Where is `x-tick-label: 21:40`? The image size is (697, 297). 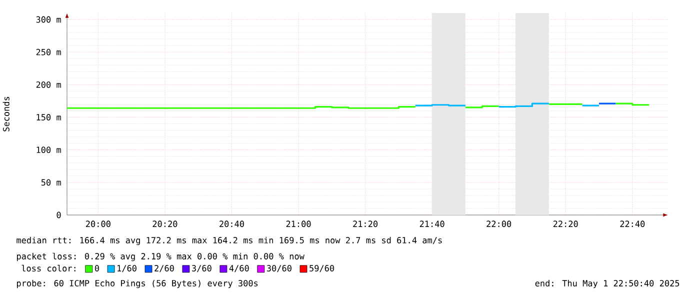
x-tick-label: 21:40 is located at coordinates (432, 224).